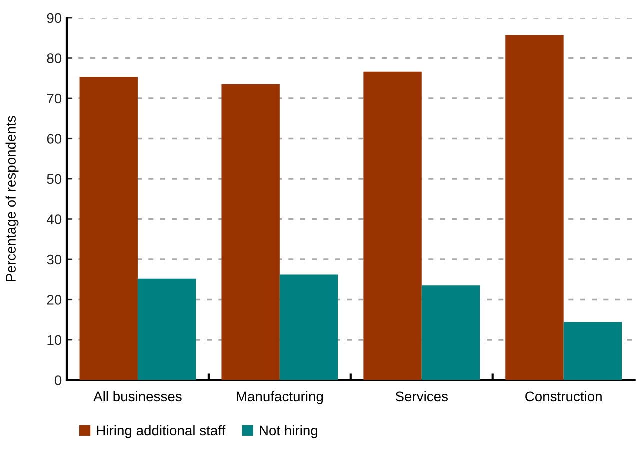 This screenshot has width=638, height=450. I want to click on y-tick-label: 0, so click(58, 381).